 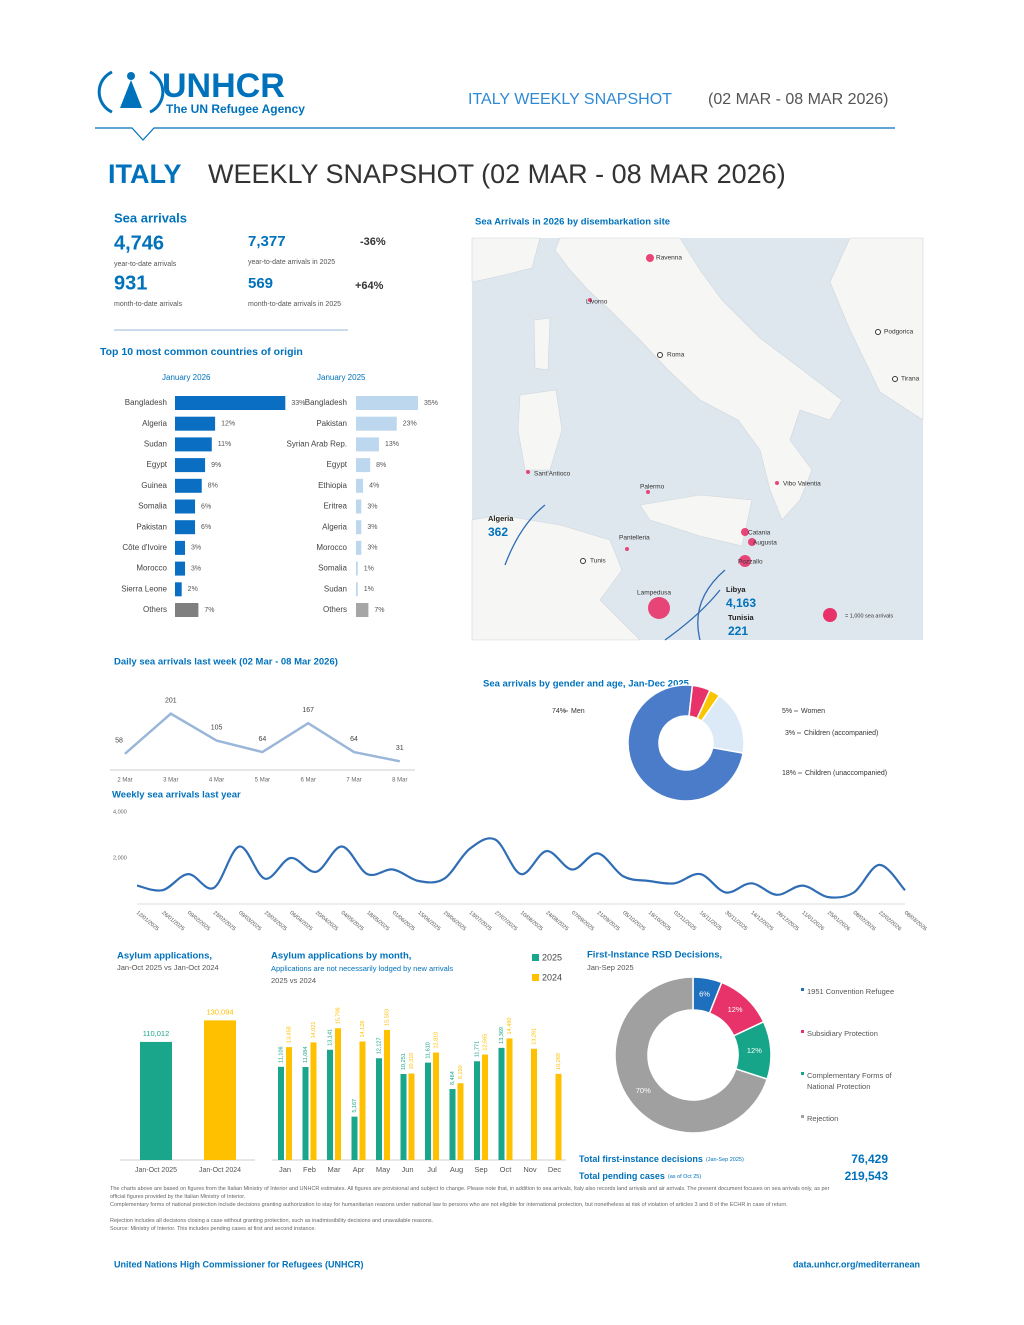 I want to click on category-label: Others, so click(x=155, y=609).